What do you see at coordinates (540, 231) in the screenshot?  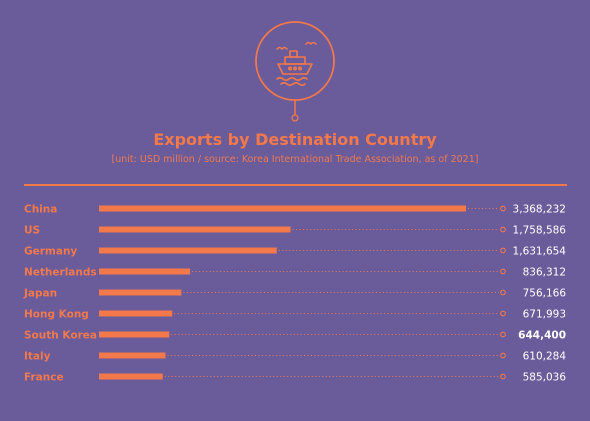 I see `value-label: 1,758,586` at bounding box center [540, 231].